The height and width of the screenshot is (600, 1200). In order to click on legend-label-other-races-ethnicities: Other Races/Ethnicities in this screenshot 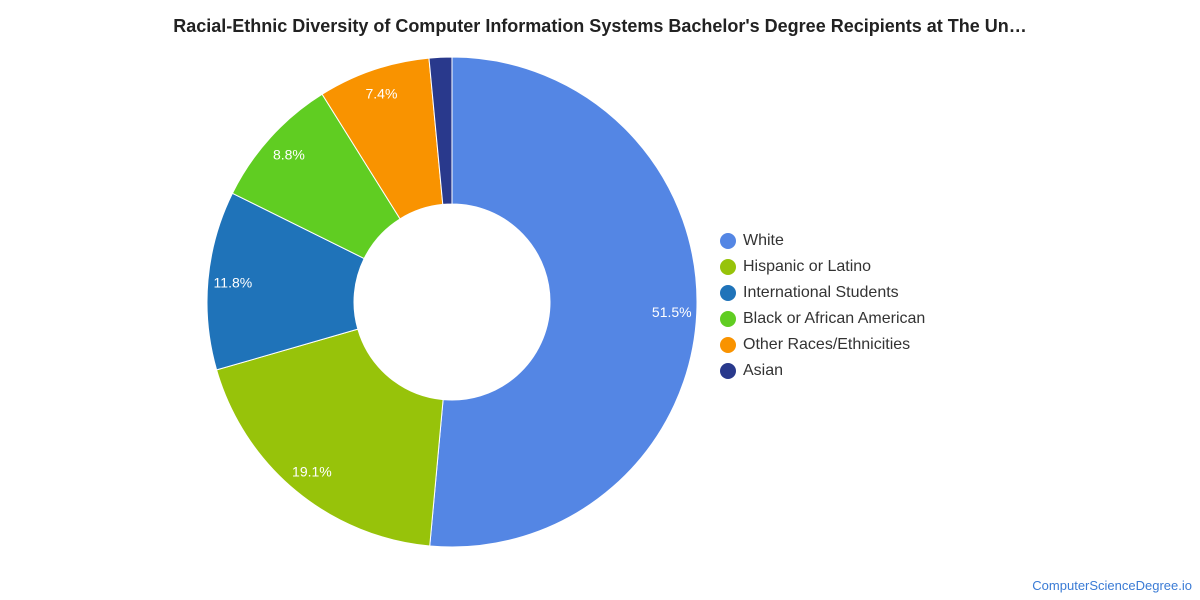, I will do `click(827, 344)`.